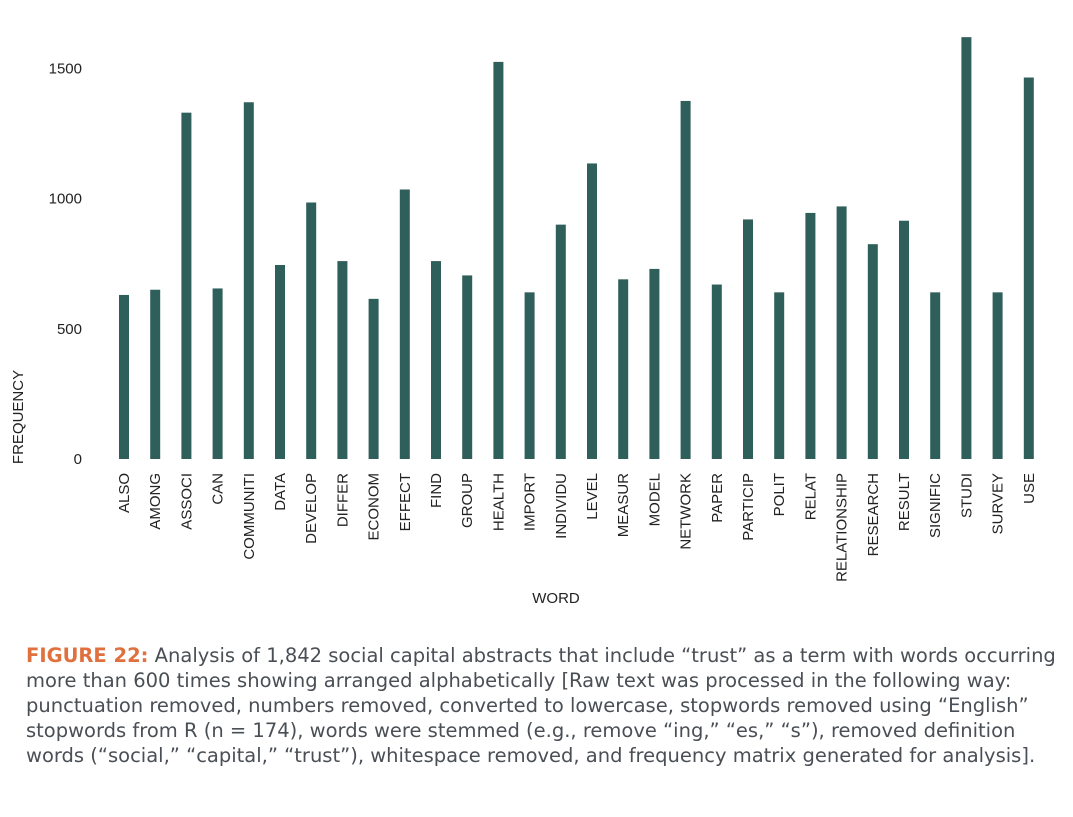 The image size is (1073, 817). Describe the element at coordinates (124, 376) in the screenshot. I see `bar-also` at that location.